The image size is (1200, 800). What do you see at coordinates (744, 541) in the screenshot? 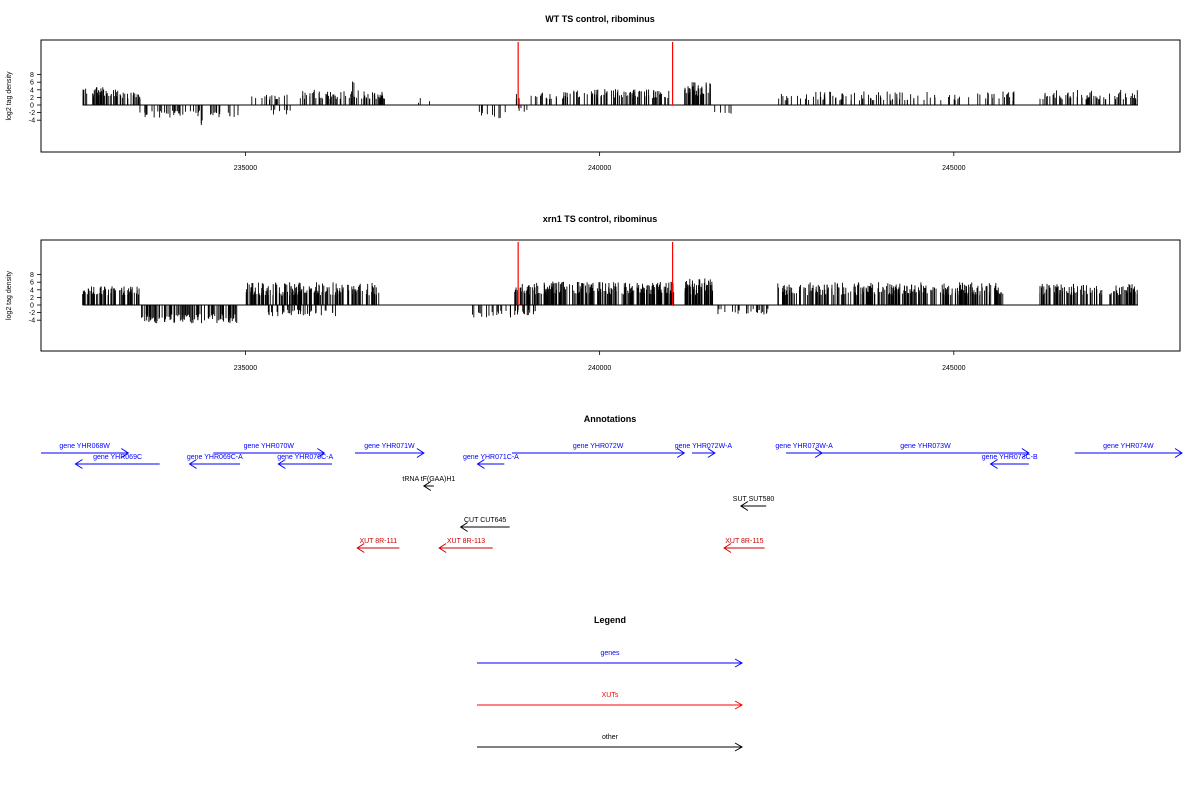
I see `feature-label: XUT 8R-115` at bounding box center [744, 541].